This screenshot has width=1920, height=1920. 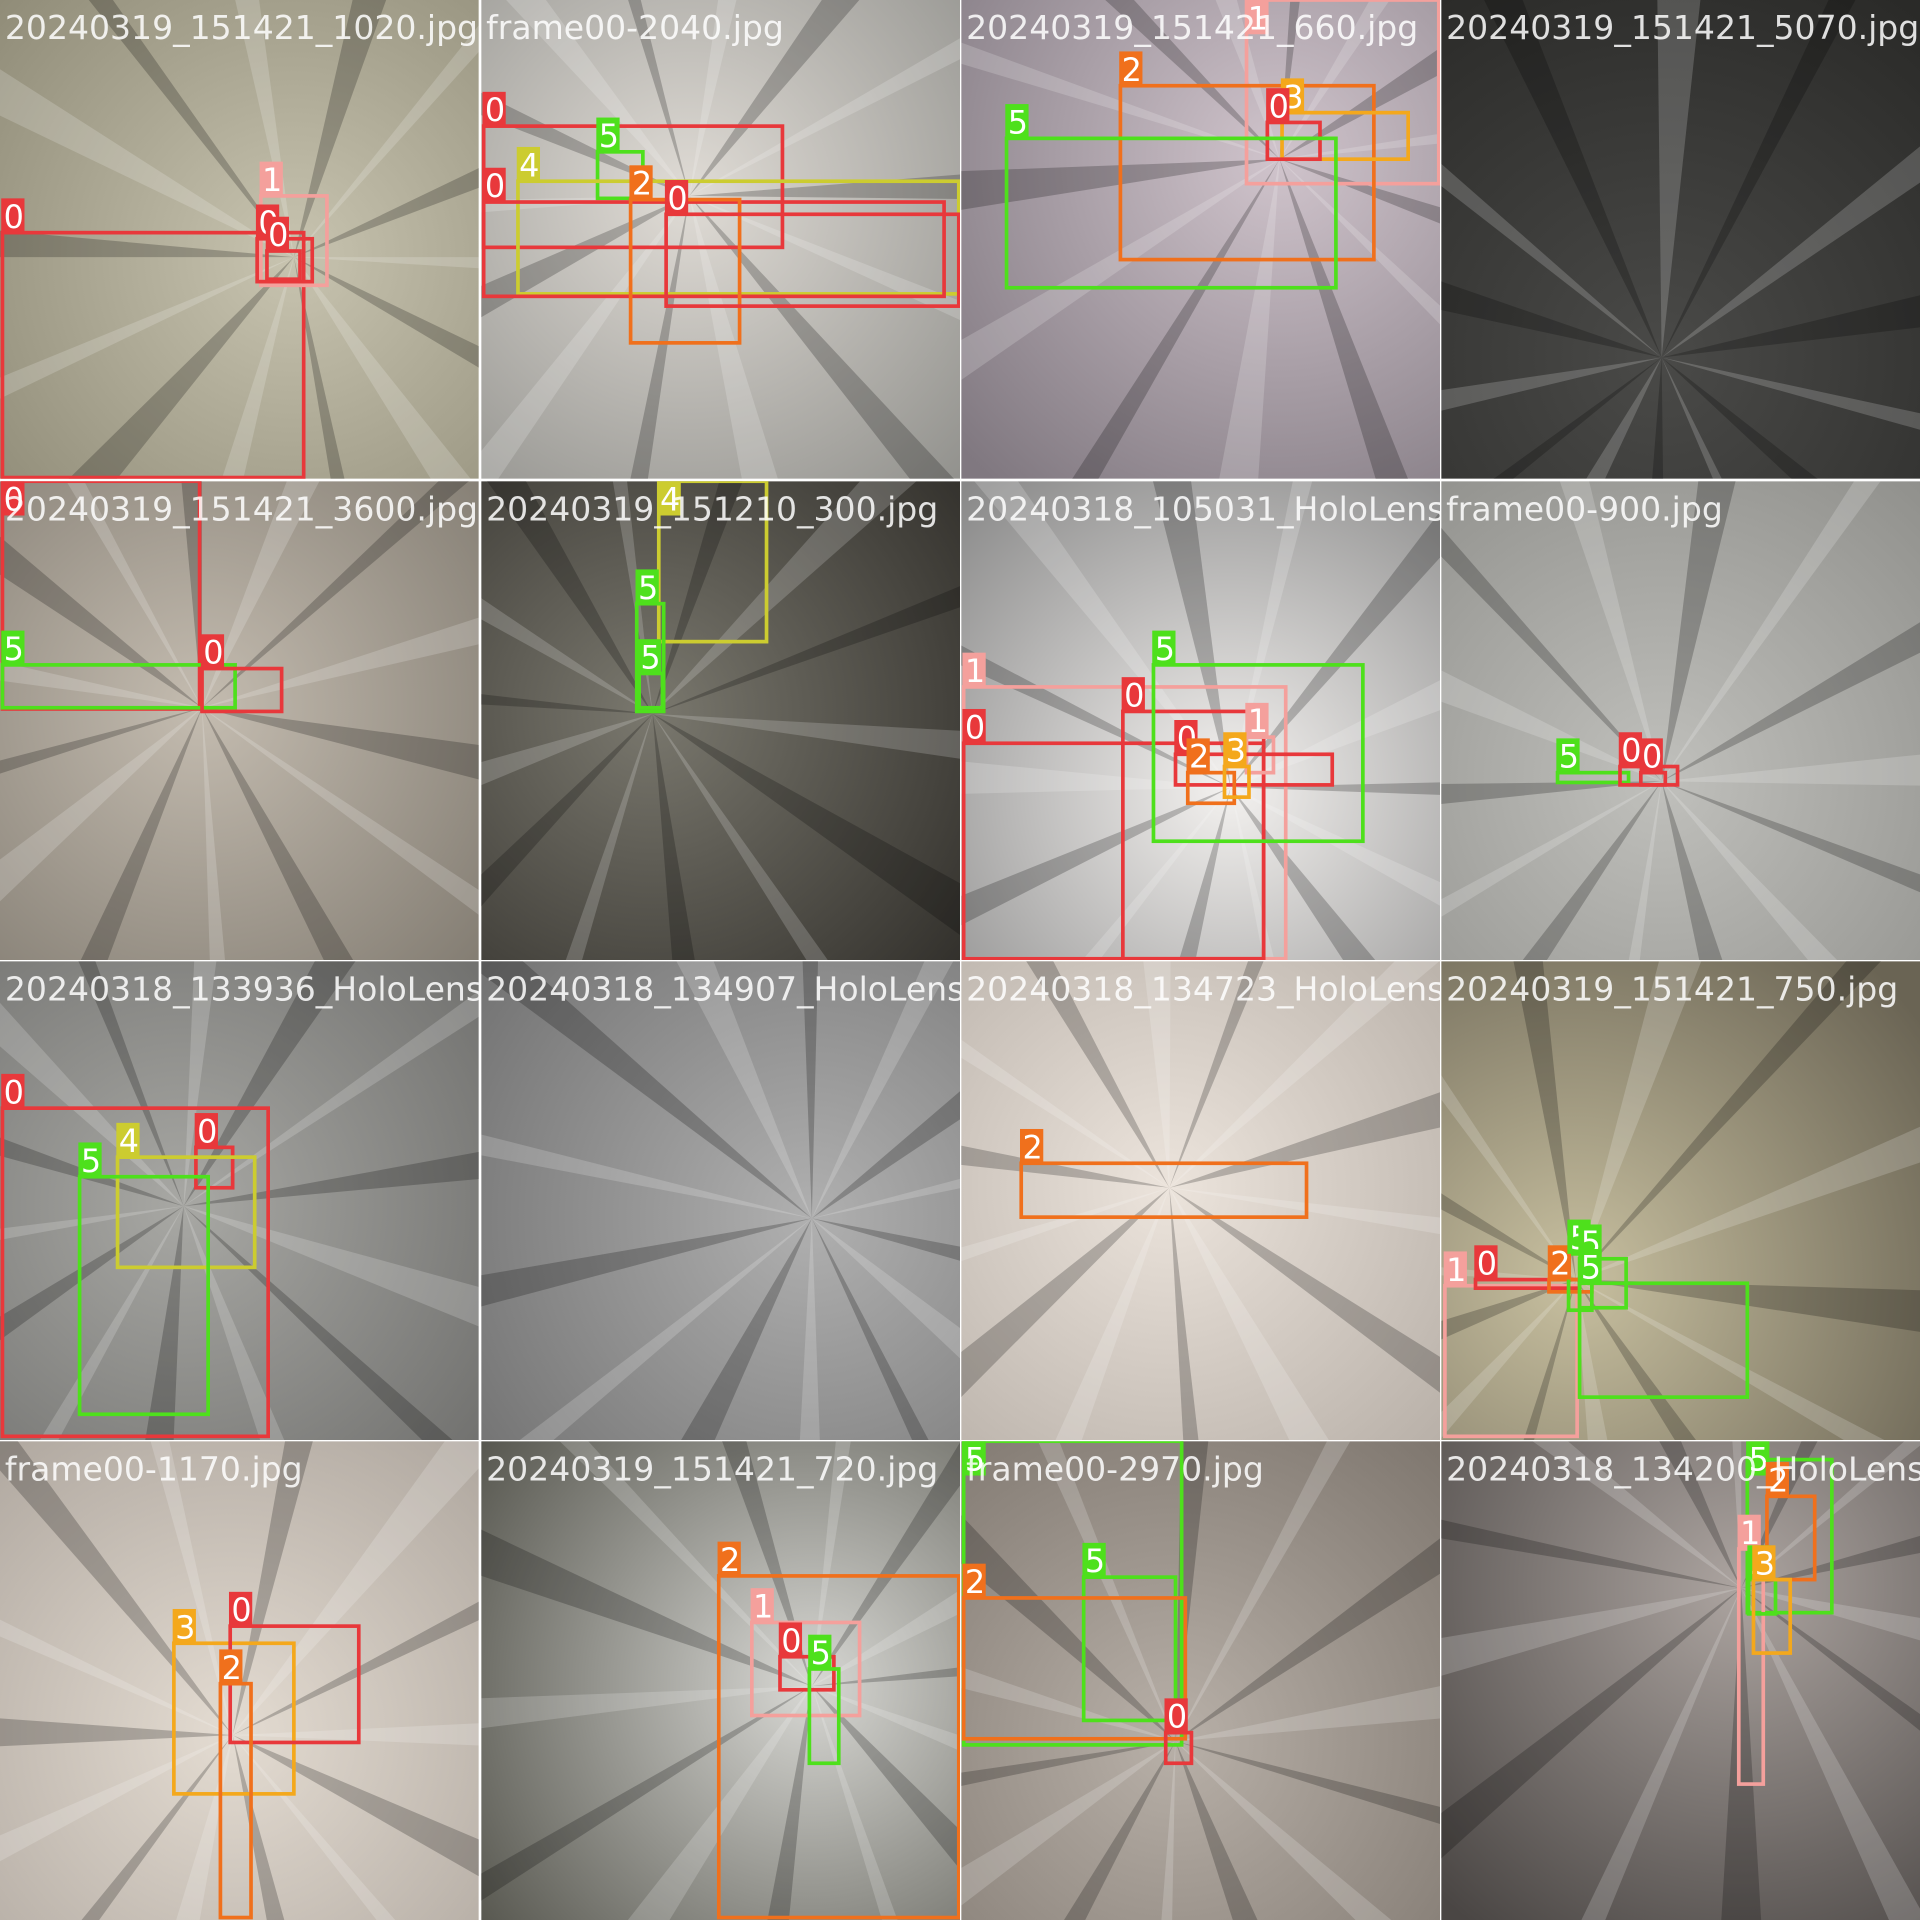 I want to click on filename: 20240318_134723_HoloLens.jpg, so click(x=1236, y=988).